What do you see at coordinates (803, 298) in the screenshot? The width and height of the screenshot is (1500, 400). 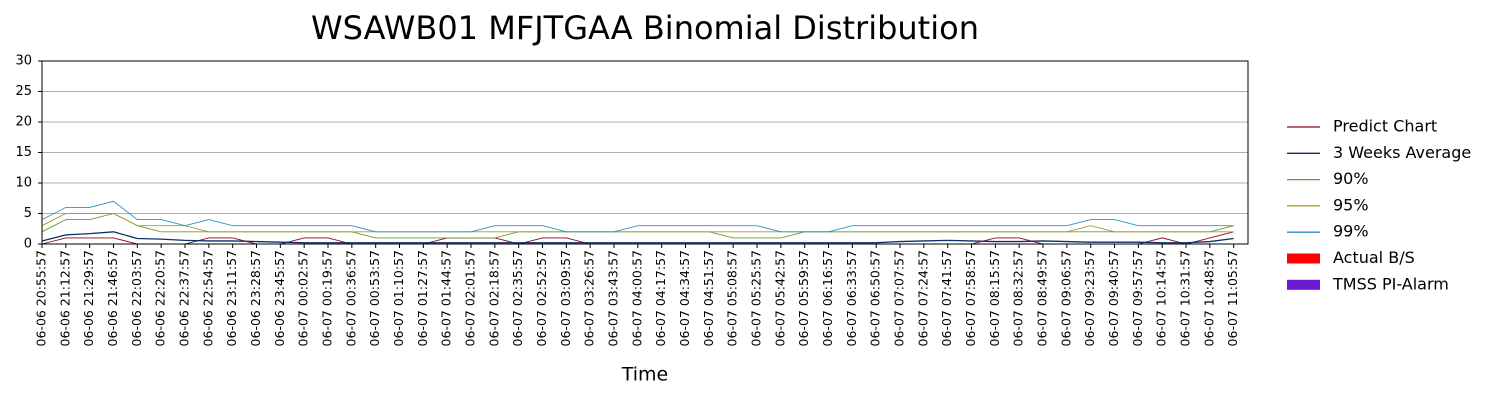 I see `x-tick-label: 06-07 05:59:57` at bounding box center [803, 298].